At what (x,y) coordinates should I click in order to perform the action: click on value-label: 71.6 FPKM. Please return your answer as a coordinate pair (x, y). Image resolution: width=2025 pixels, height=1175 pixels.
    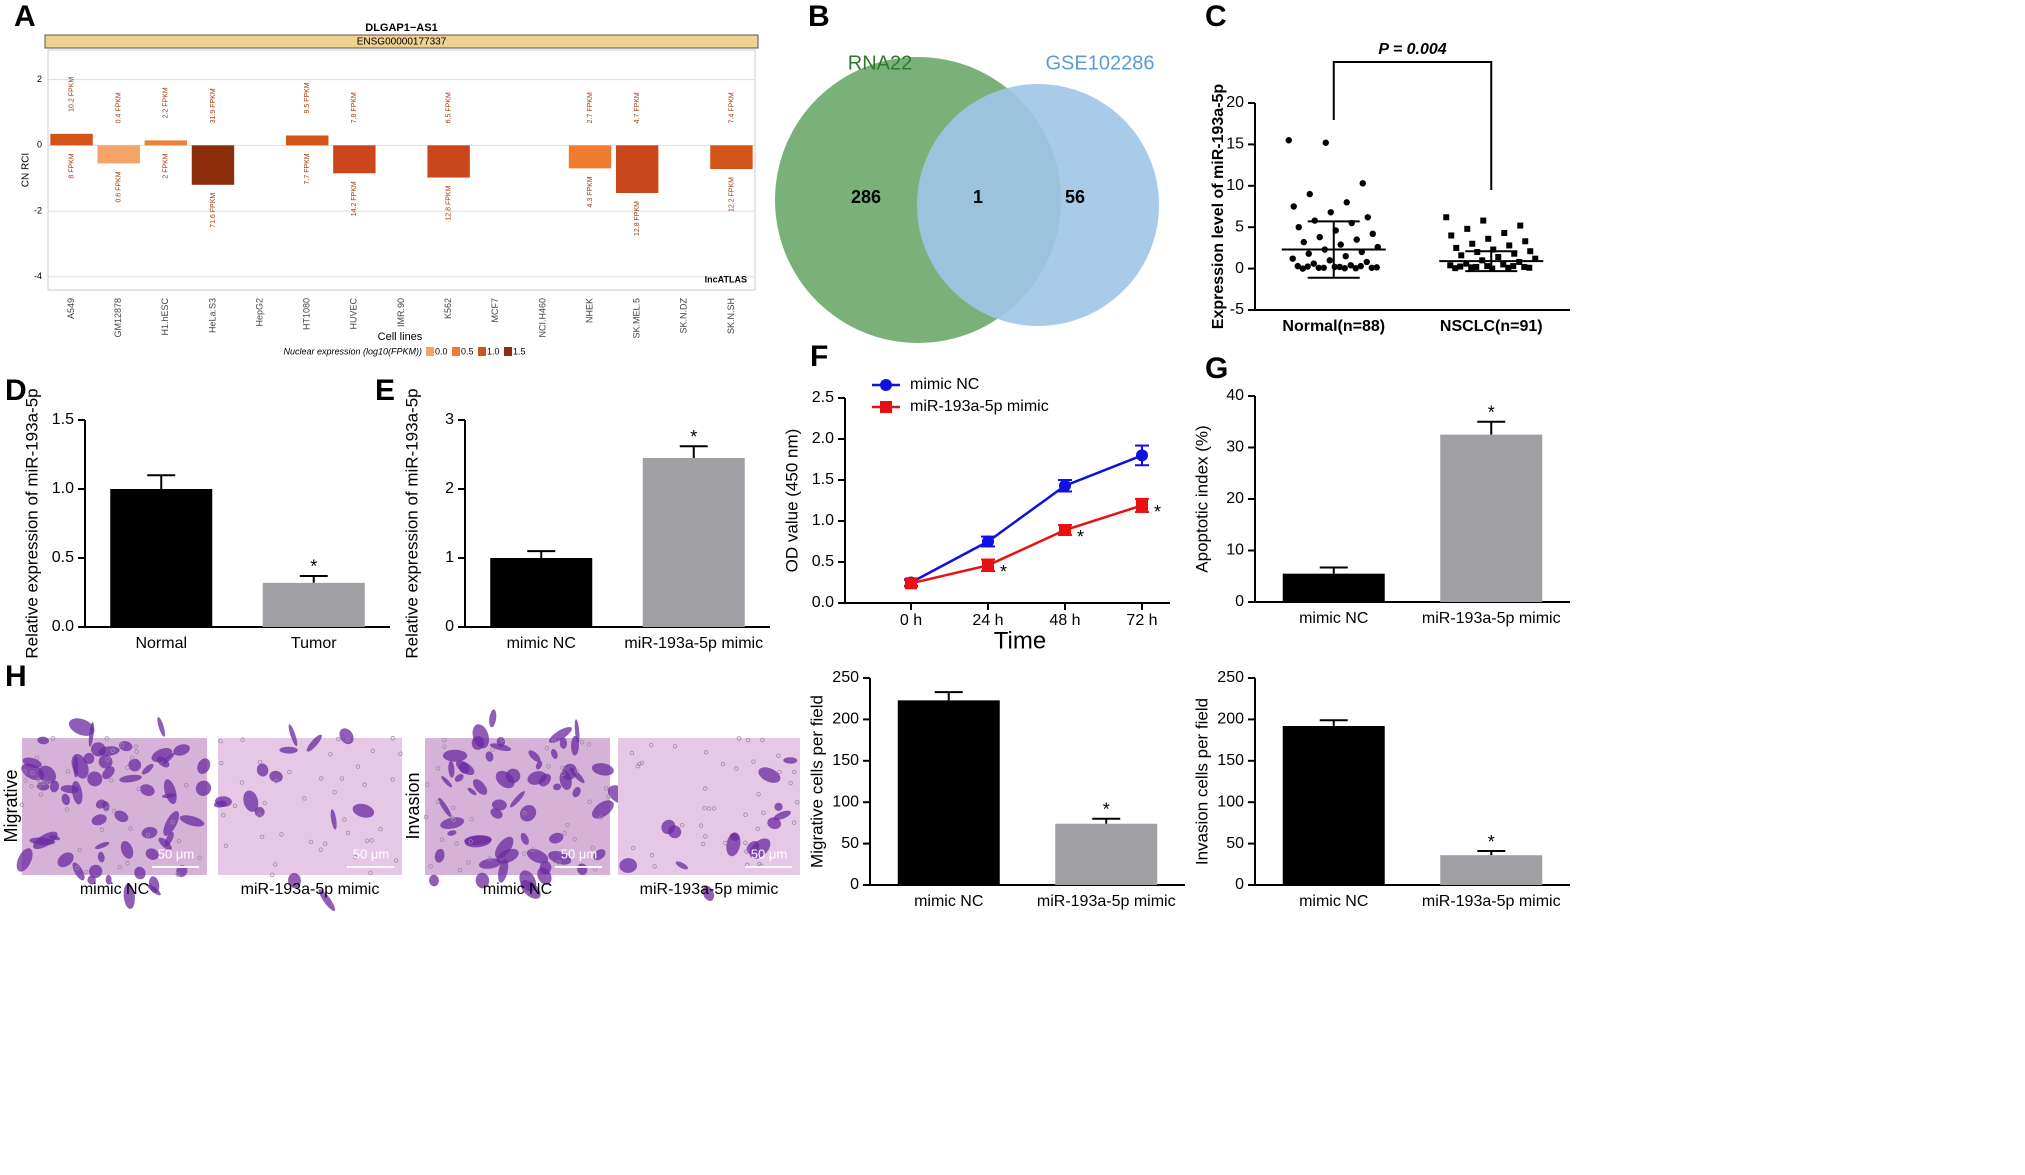
    Looking at the image, I should click on (213, 210).